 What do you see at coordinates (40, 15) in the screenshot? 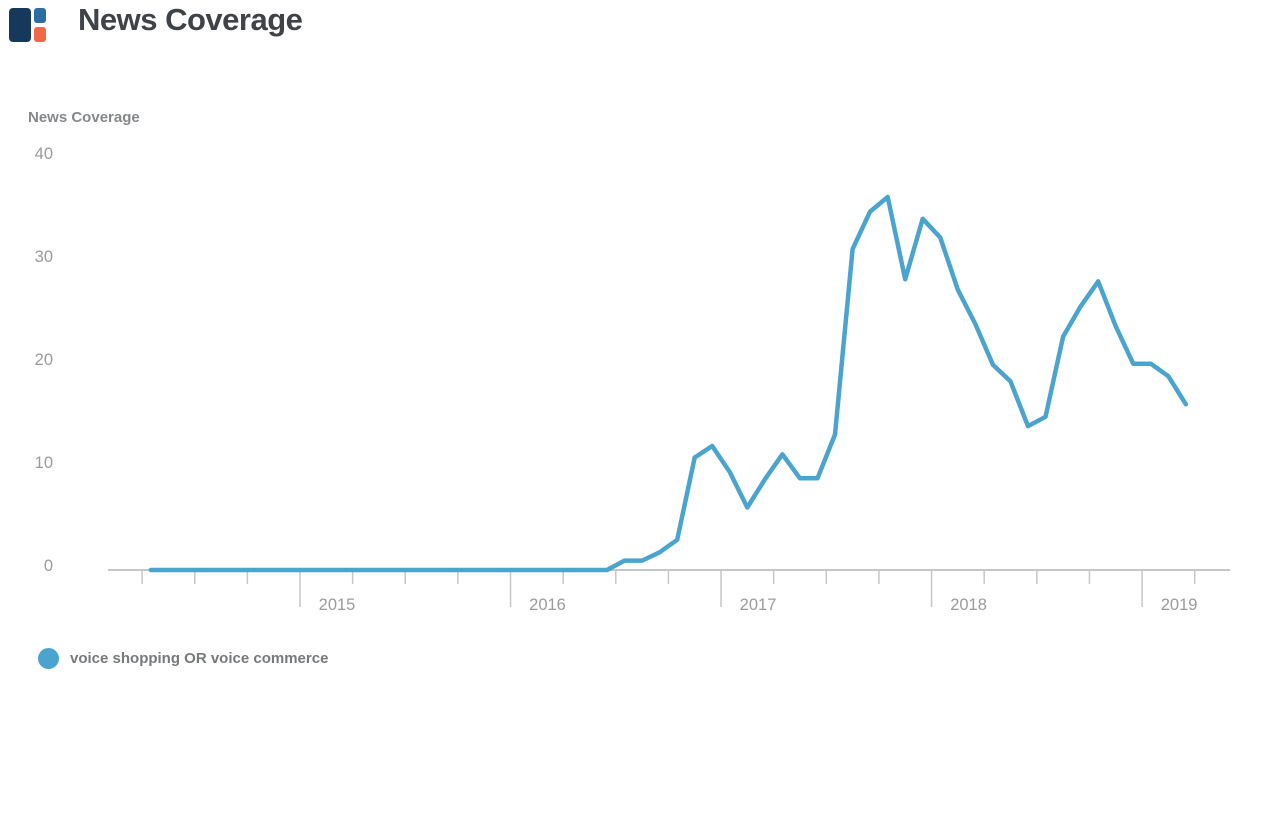
I see `logo-blue-square` at bounding box center [40, 15].